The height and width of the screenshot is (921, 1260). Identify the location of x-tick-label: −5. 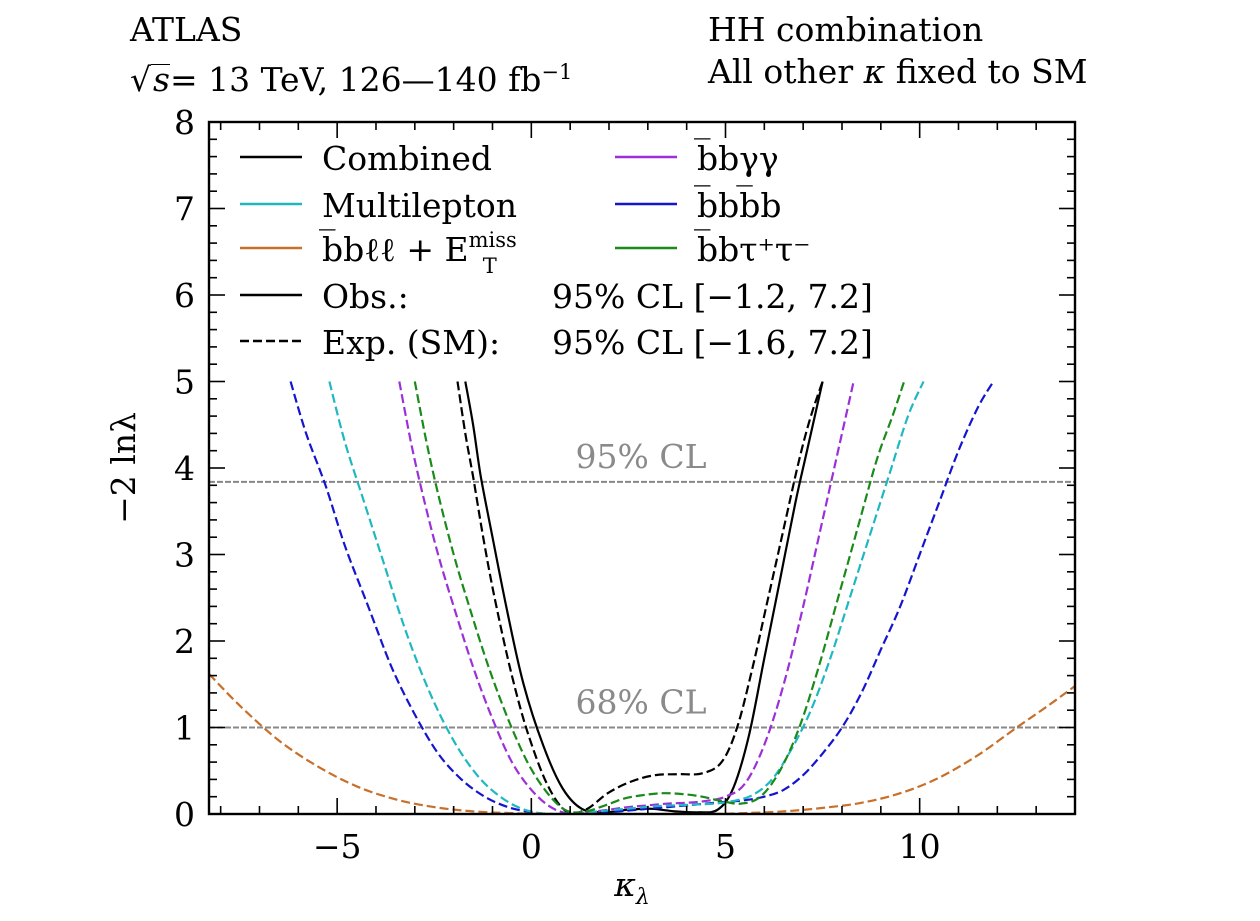
(337, 846).